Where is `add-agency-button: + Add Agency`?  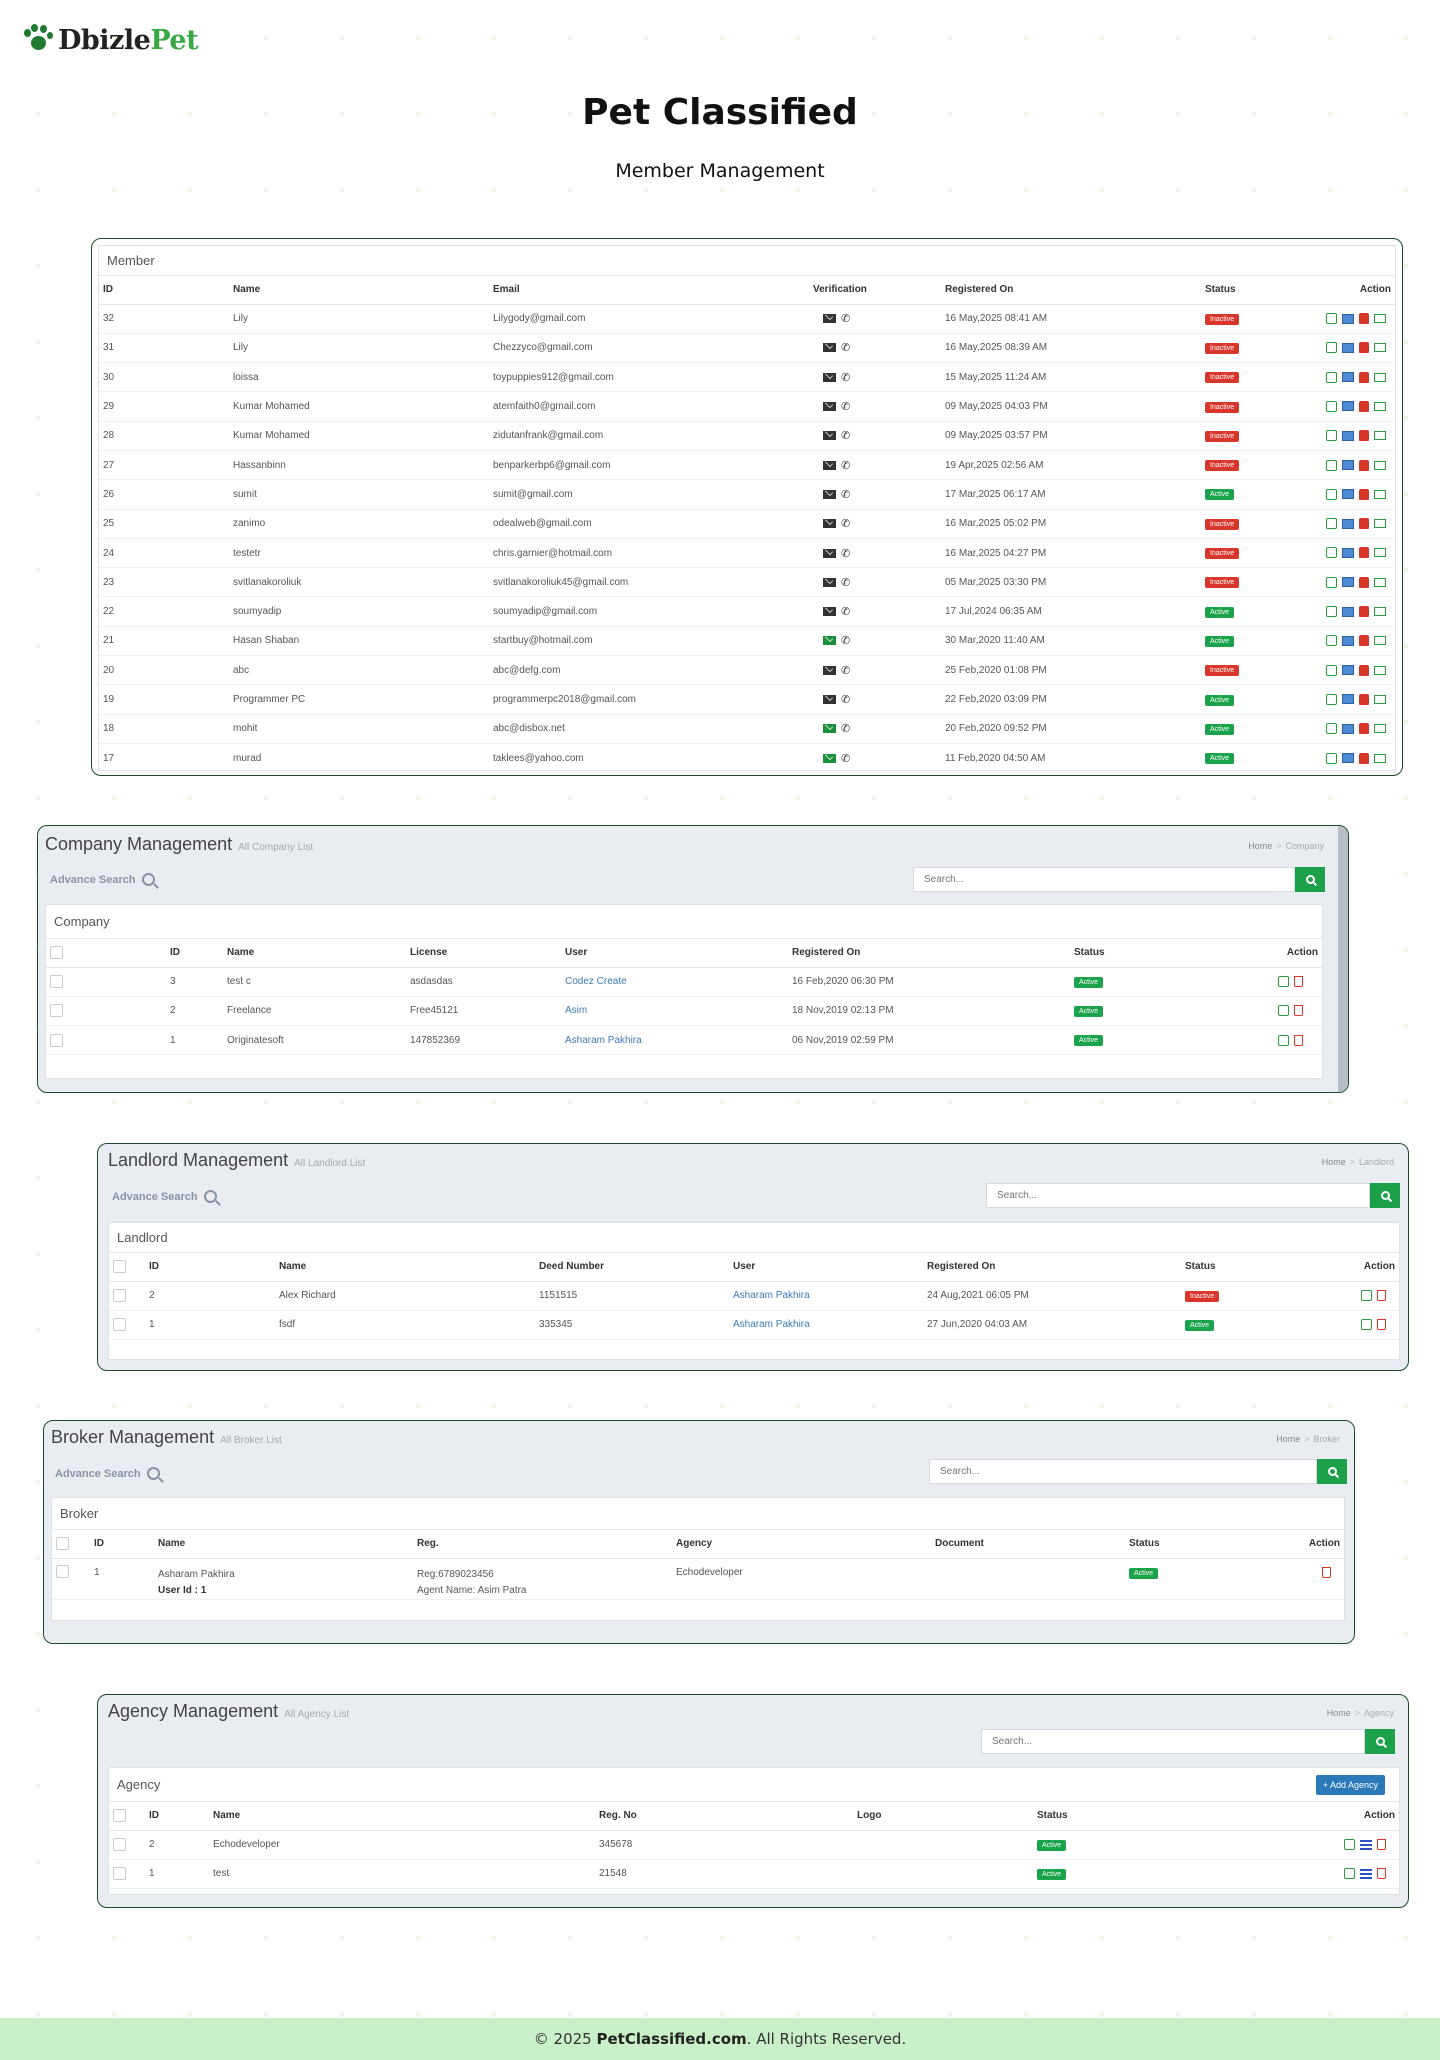
add-agency-button: + Add Agency is located at coordinates (1350, 1785).